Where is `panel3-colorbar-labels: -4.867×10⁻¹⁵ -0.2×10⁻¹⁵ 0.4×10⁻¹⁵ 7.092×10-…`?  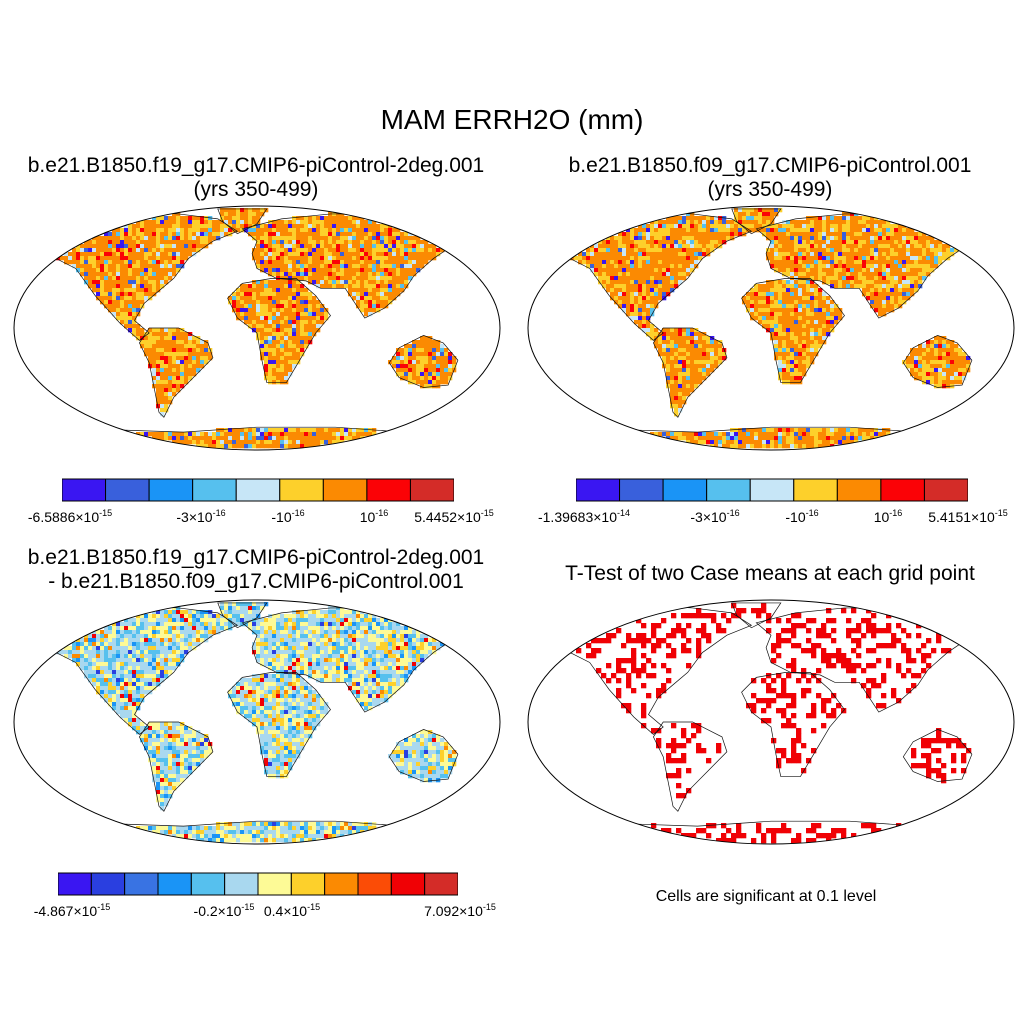
panel3-colorbar-labels: -4.867×10⁻¹⁵ -0.2×10⁻¹⁵ 0.4×10⁻¹⁵ 7.092×10-… is located at coordinates (265, 912).